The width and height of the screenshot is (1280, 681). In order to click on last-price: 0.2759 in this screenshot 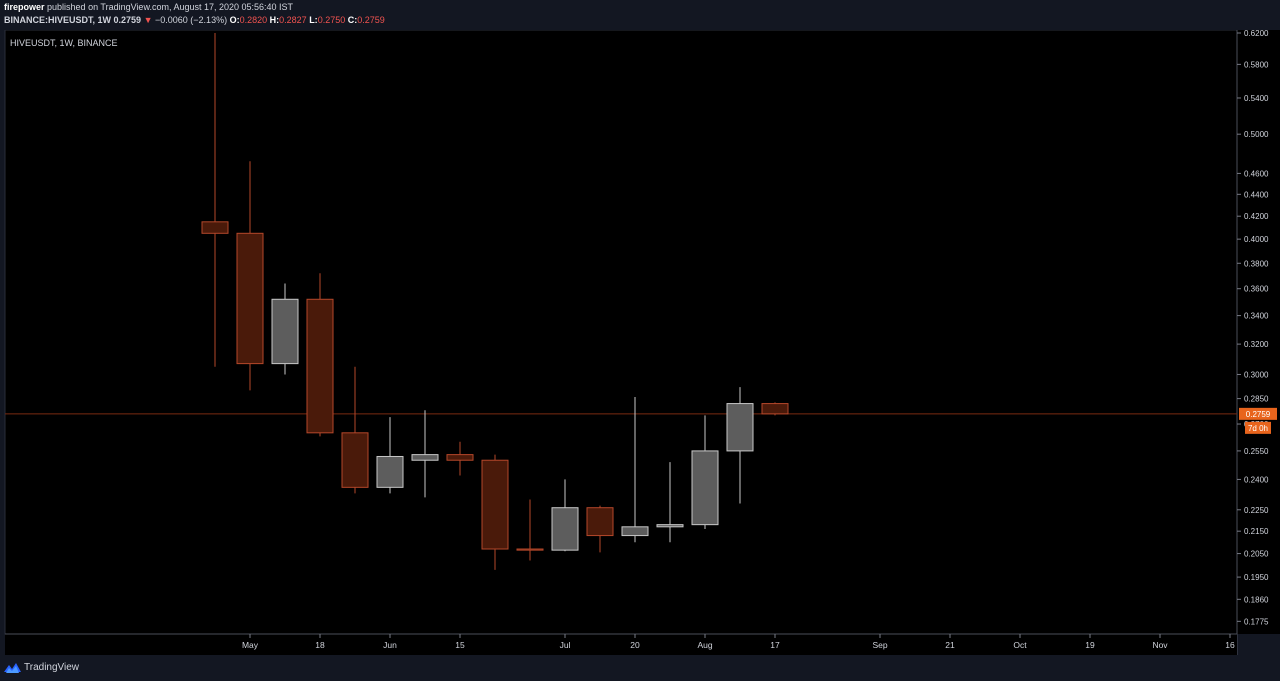, I will do `click(127, 20)`.